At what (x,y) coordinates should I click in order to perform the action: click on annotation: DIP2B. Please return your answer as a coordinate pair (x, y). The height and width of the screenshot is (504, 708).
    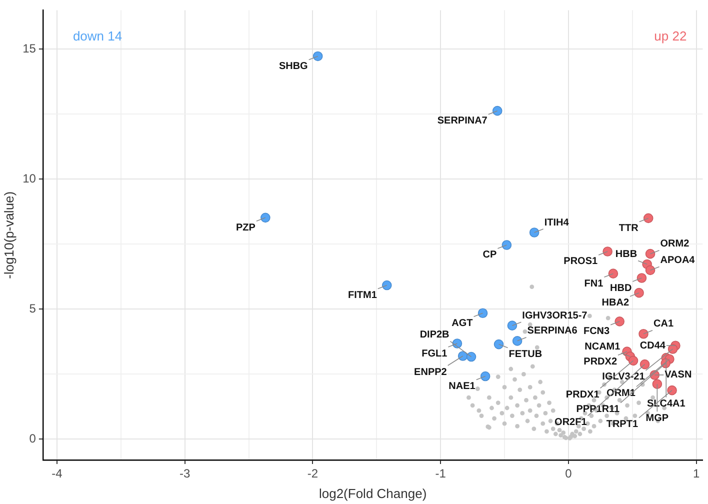
    Looking at the image, I should click on (435, 335).